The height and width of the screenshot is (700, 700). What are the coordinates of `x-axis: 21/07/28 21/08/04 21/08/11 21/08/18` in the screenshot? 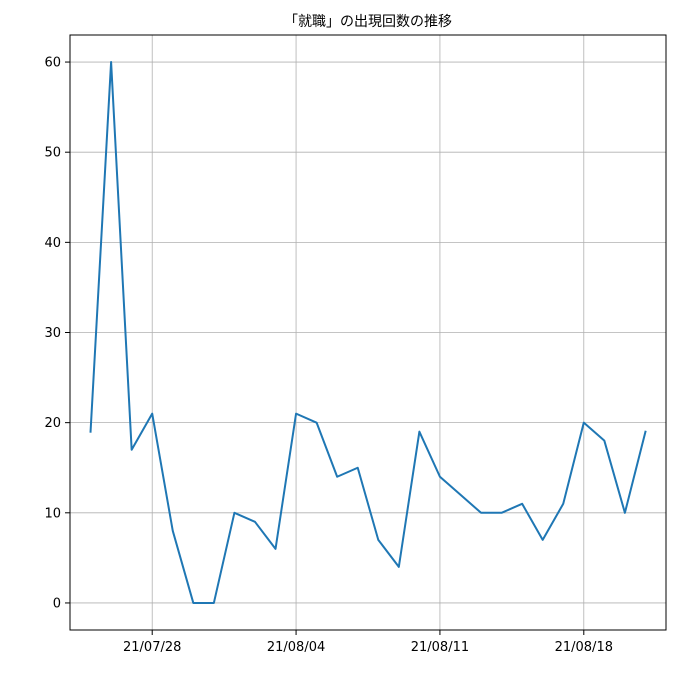 It's located at (368, 642).